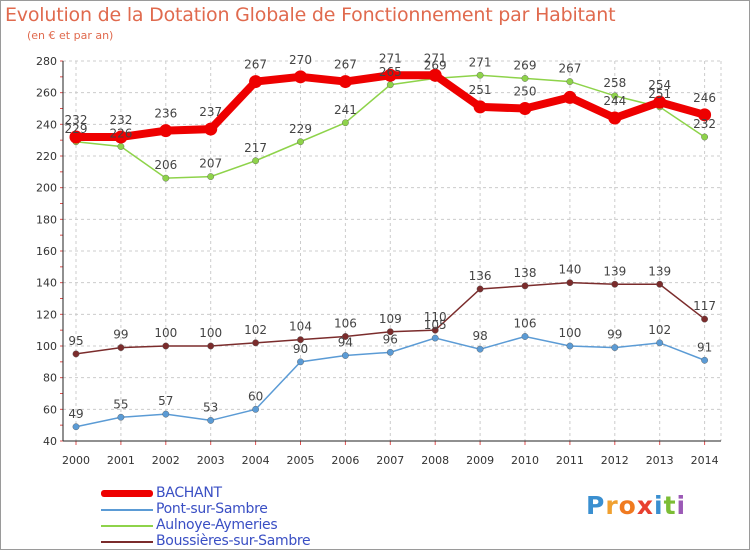 This screenshot has width=750, height=550. What do you see at coordinates (570, 460) in the screenshot?
I see `x-tick-label: 2011` at bounding box center [570, 460].